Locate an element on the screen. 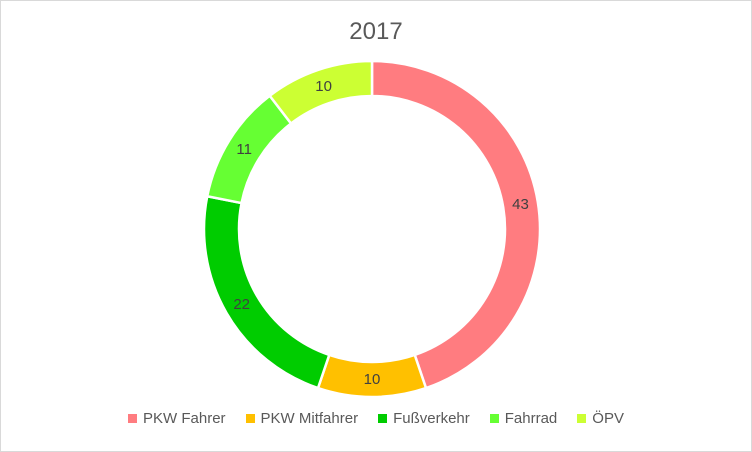 Image resolution: width=752 pixels, height=452 pixels. legend-item-oepv: ÖPV is located at coordinates (600, 418).